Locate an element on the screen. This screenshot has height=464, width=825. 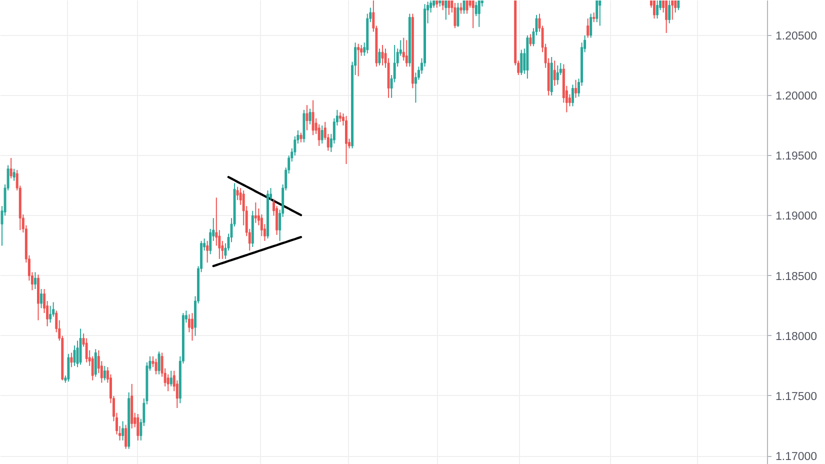
y-tick-label: 1.19500 is located at coordinates (797, 156).